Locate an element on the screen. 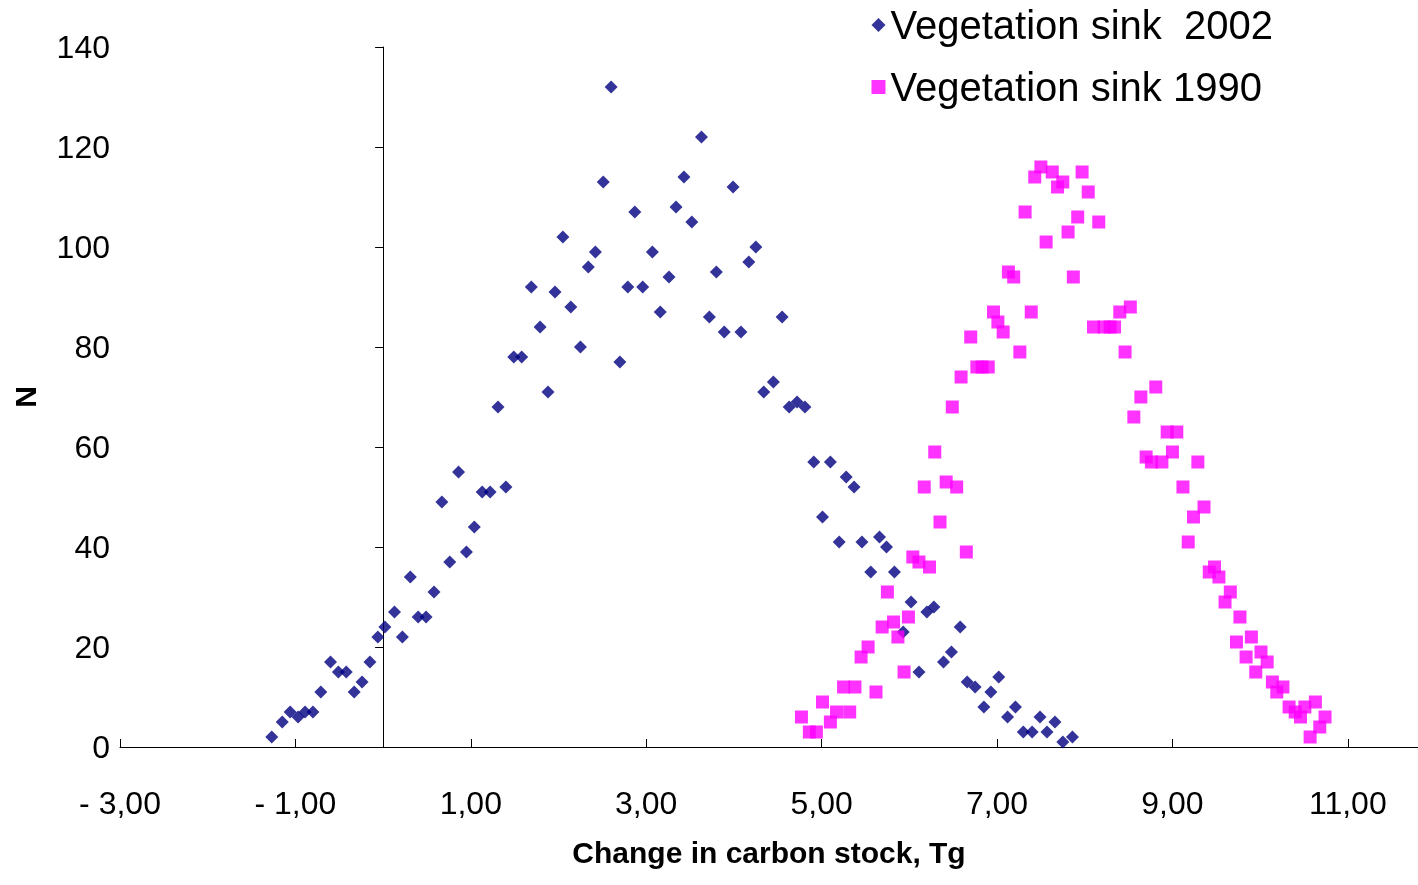 The image size is (1418, 885). x-tick-label: 9,00 is located at coordinates (1172, 803).